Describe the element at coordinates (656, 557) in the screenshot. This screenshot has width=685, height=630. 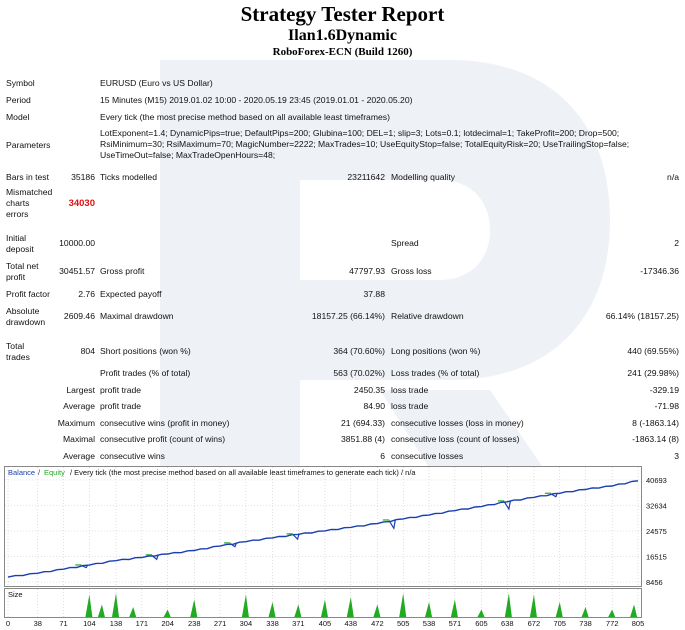
I see `y-tick-label: 16515` at that location.